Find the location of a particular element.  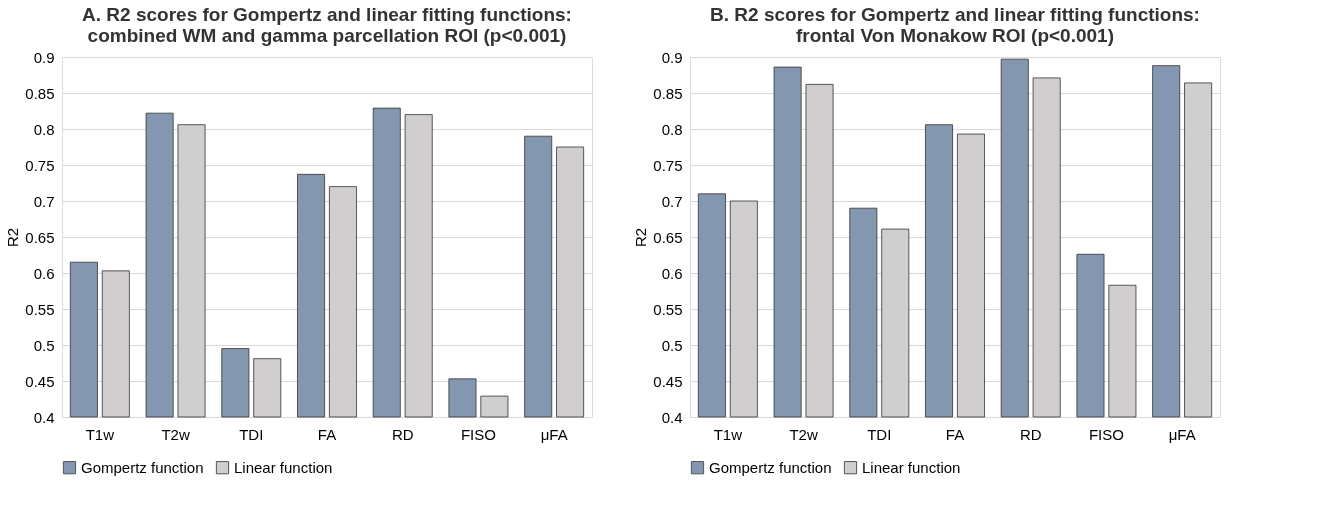

chart-title: B. R2 scores for Gompertz and linear fitting functions: frontal Von Monakow ROI (p<0.001) is located at coordinates (955, 25).